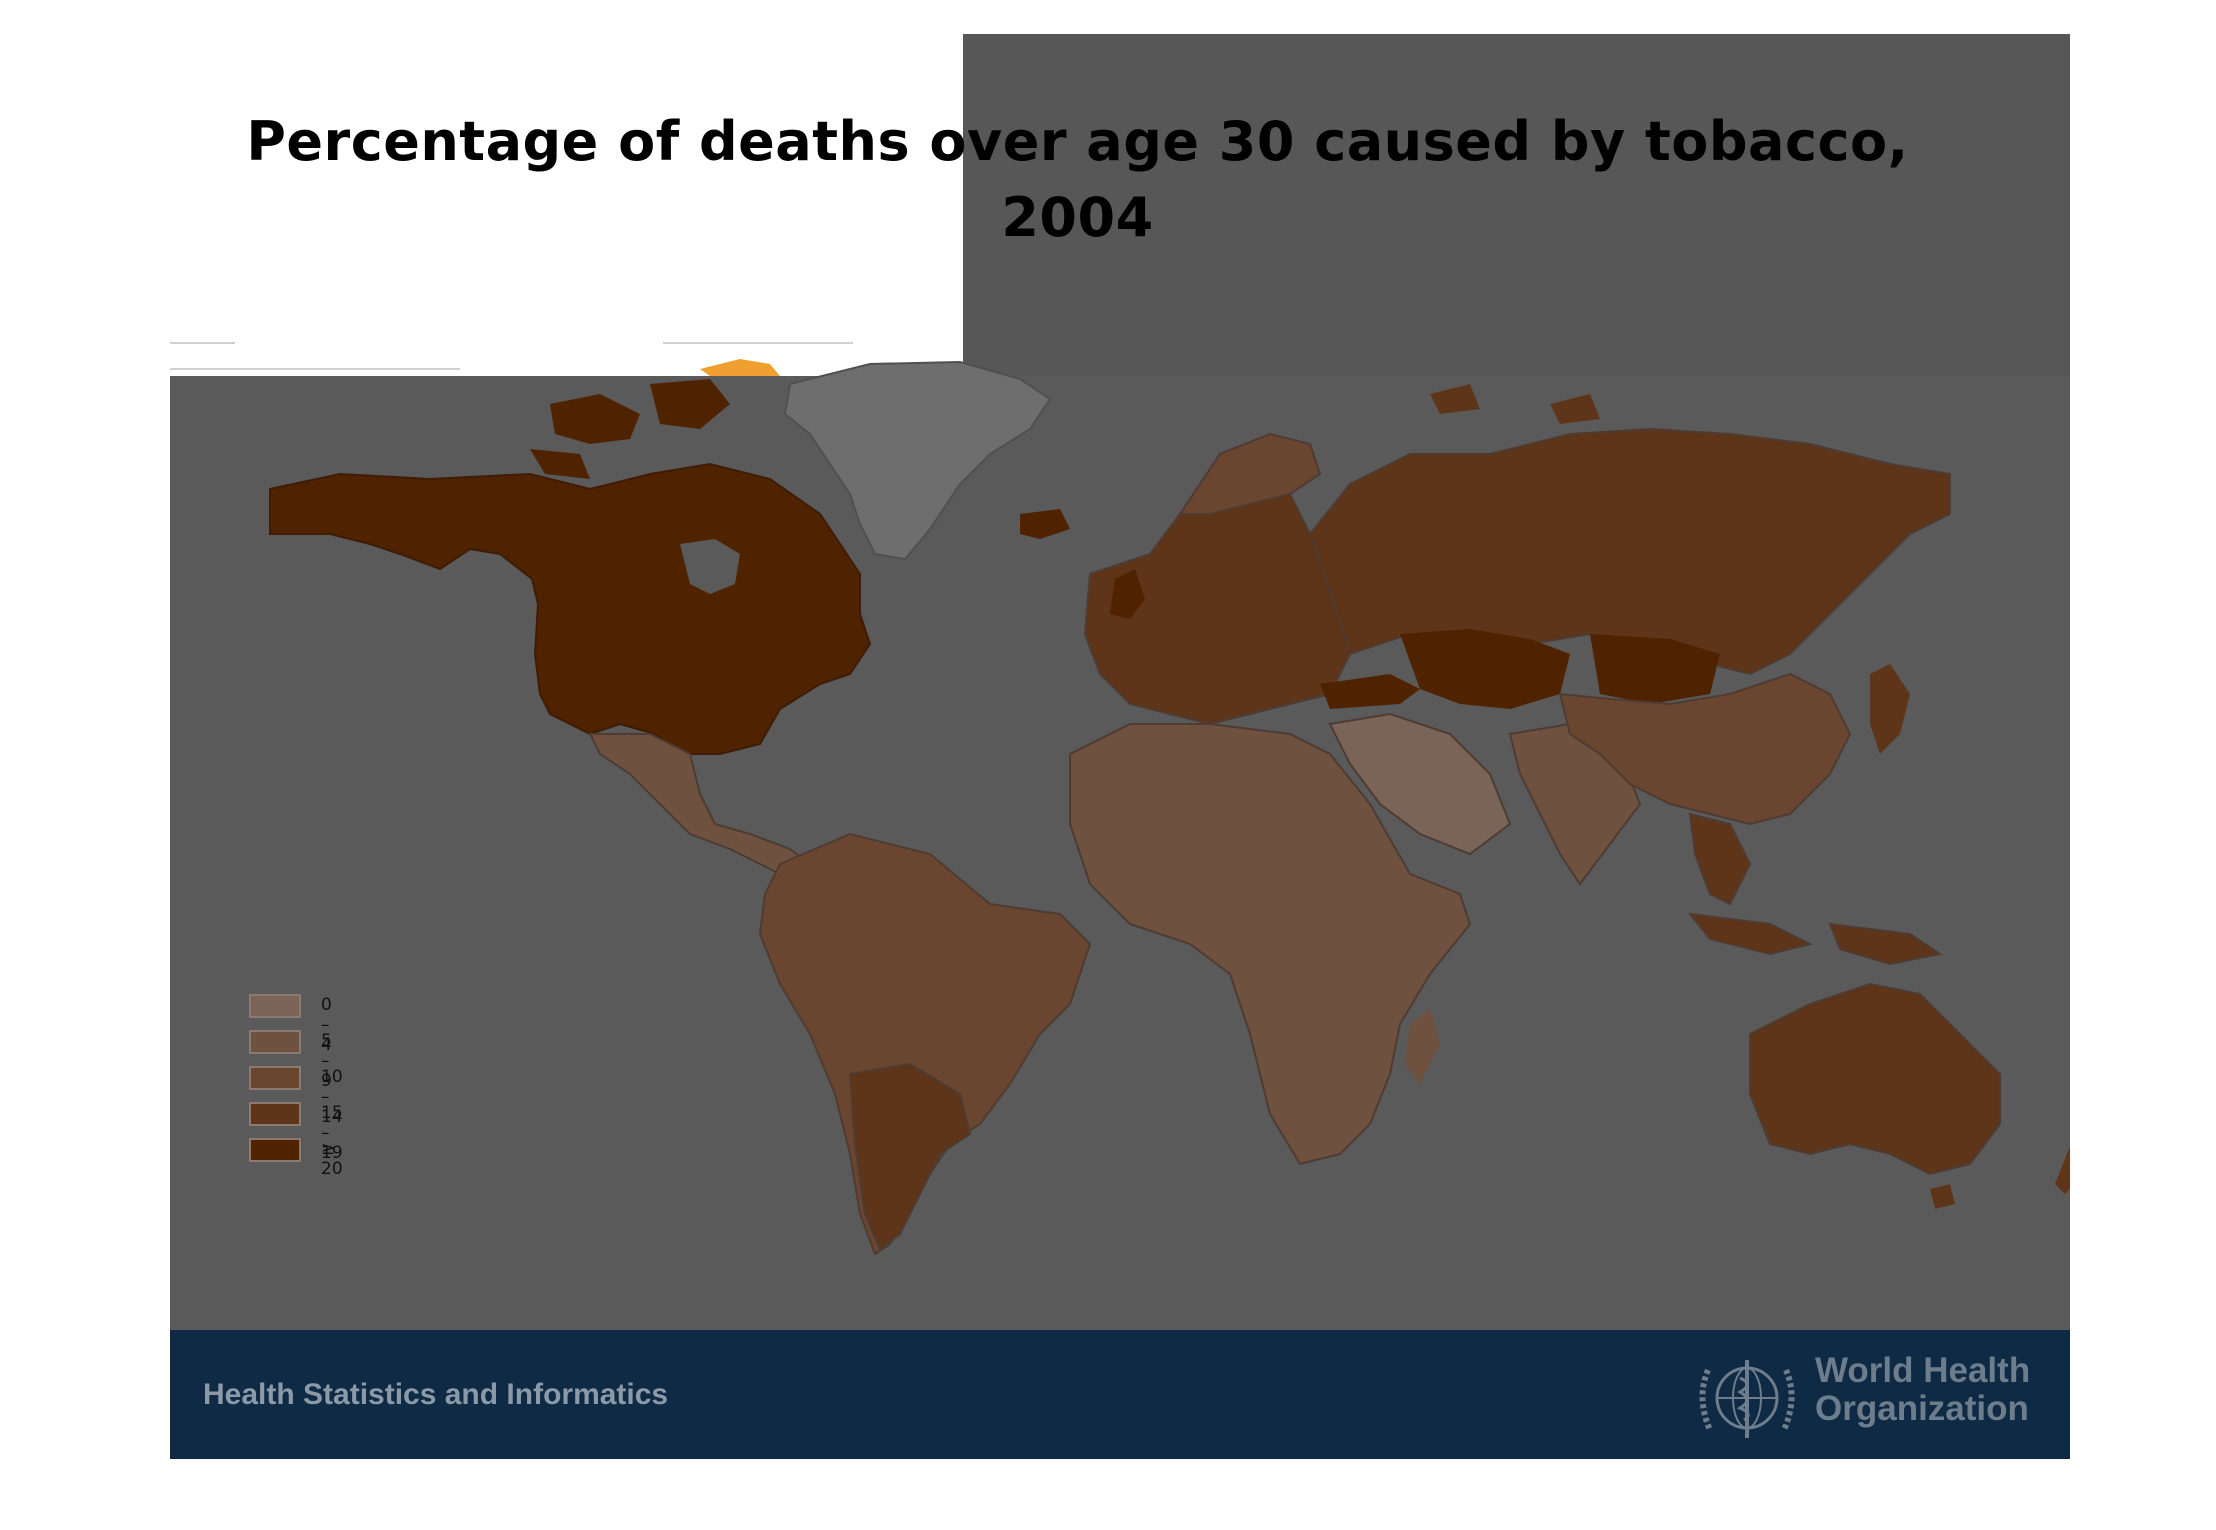  Describe the element at coordinates (1250, 473) in the screenshot. I see `region-scandinavia` at that location.